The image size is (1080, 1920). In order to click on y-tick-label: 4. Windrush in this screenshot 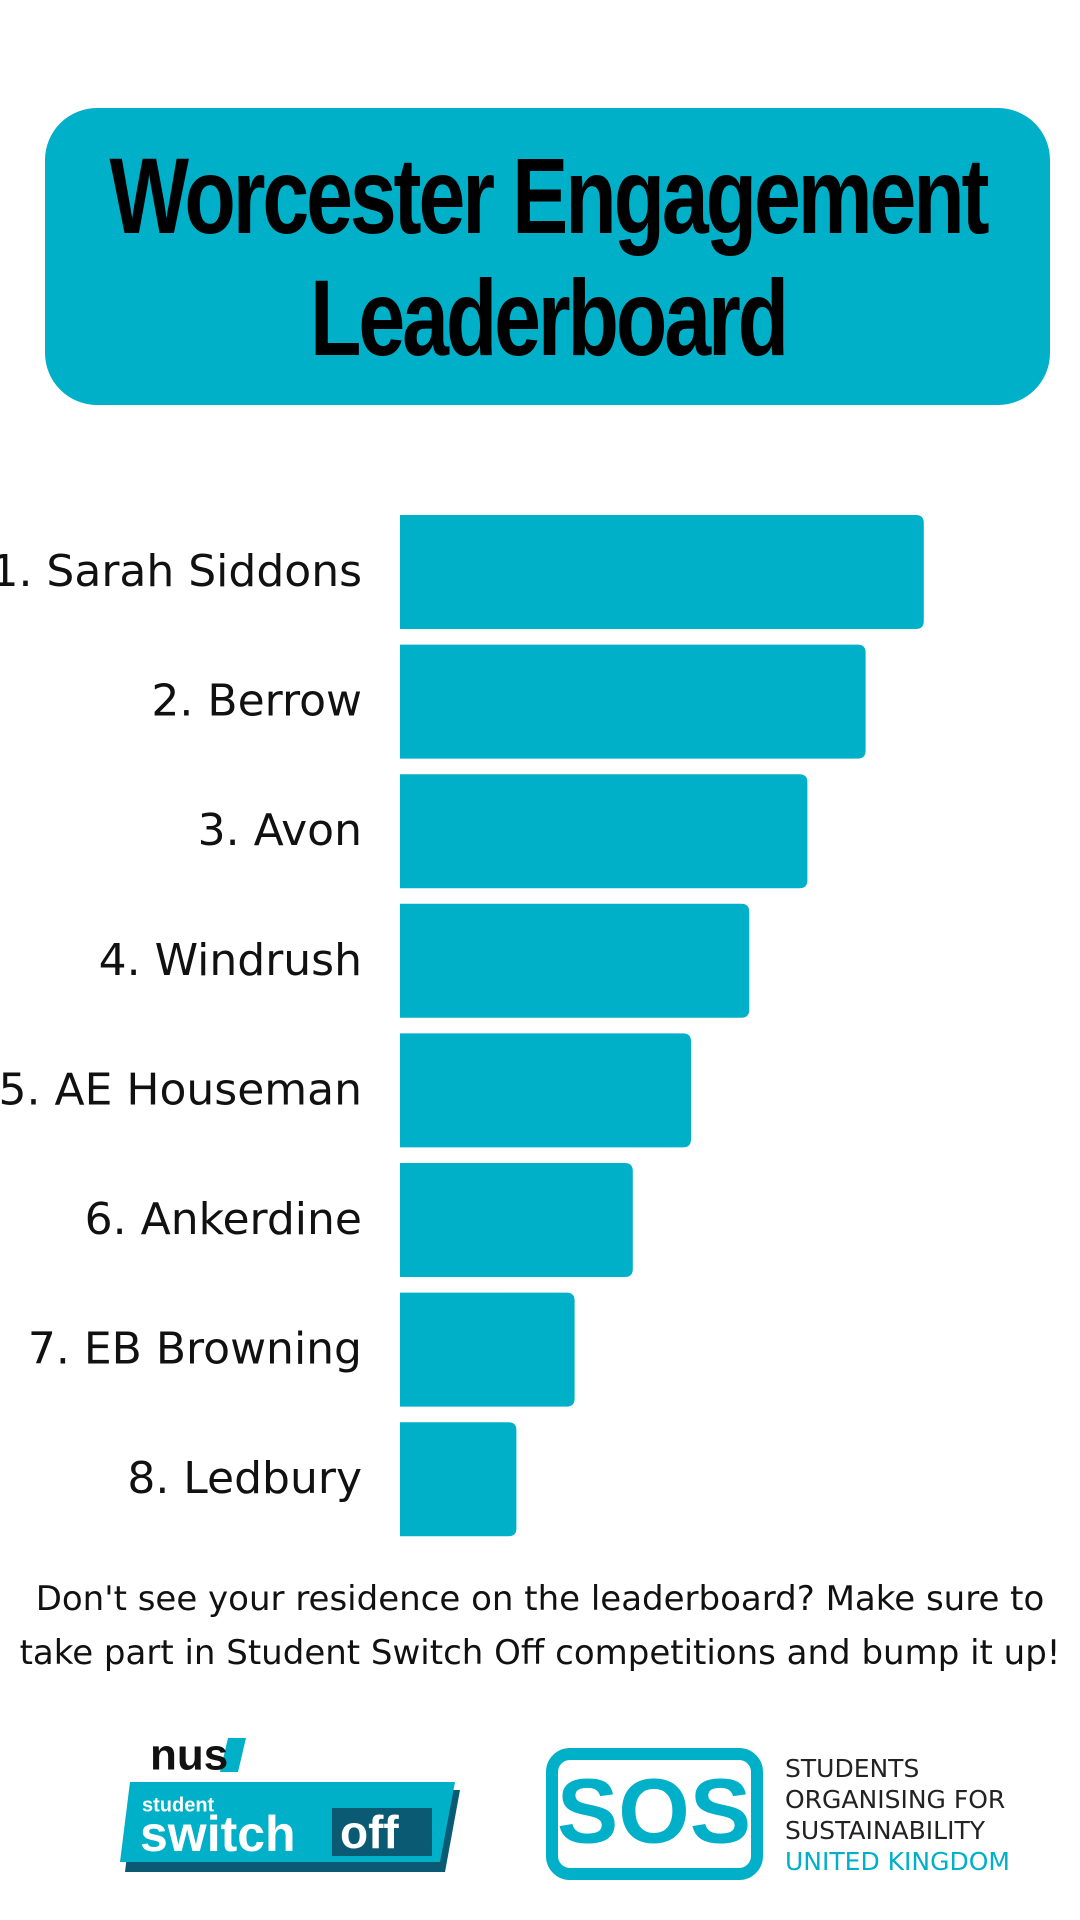, I will do `click(230, 960)`.